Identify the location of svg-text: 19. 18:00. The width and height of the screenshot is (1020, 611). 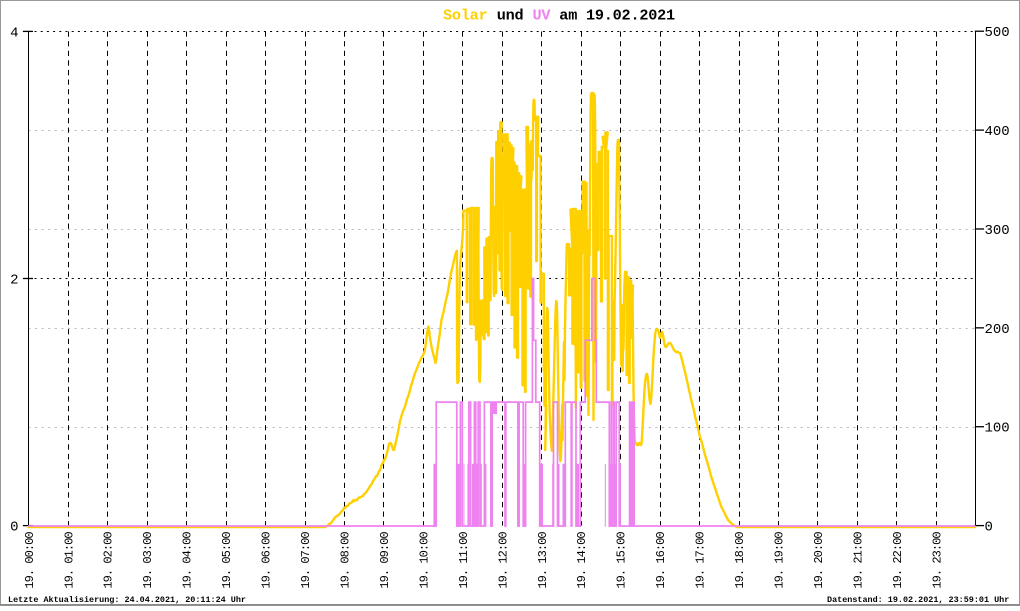
(740, 560).